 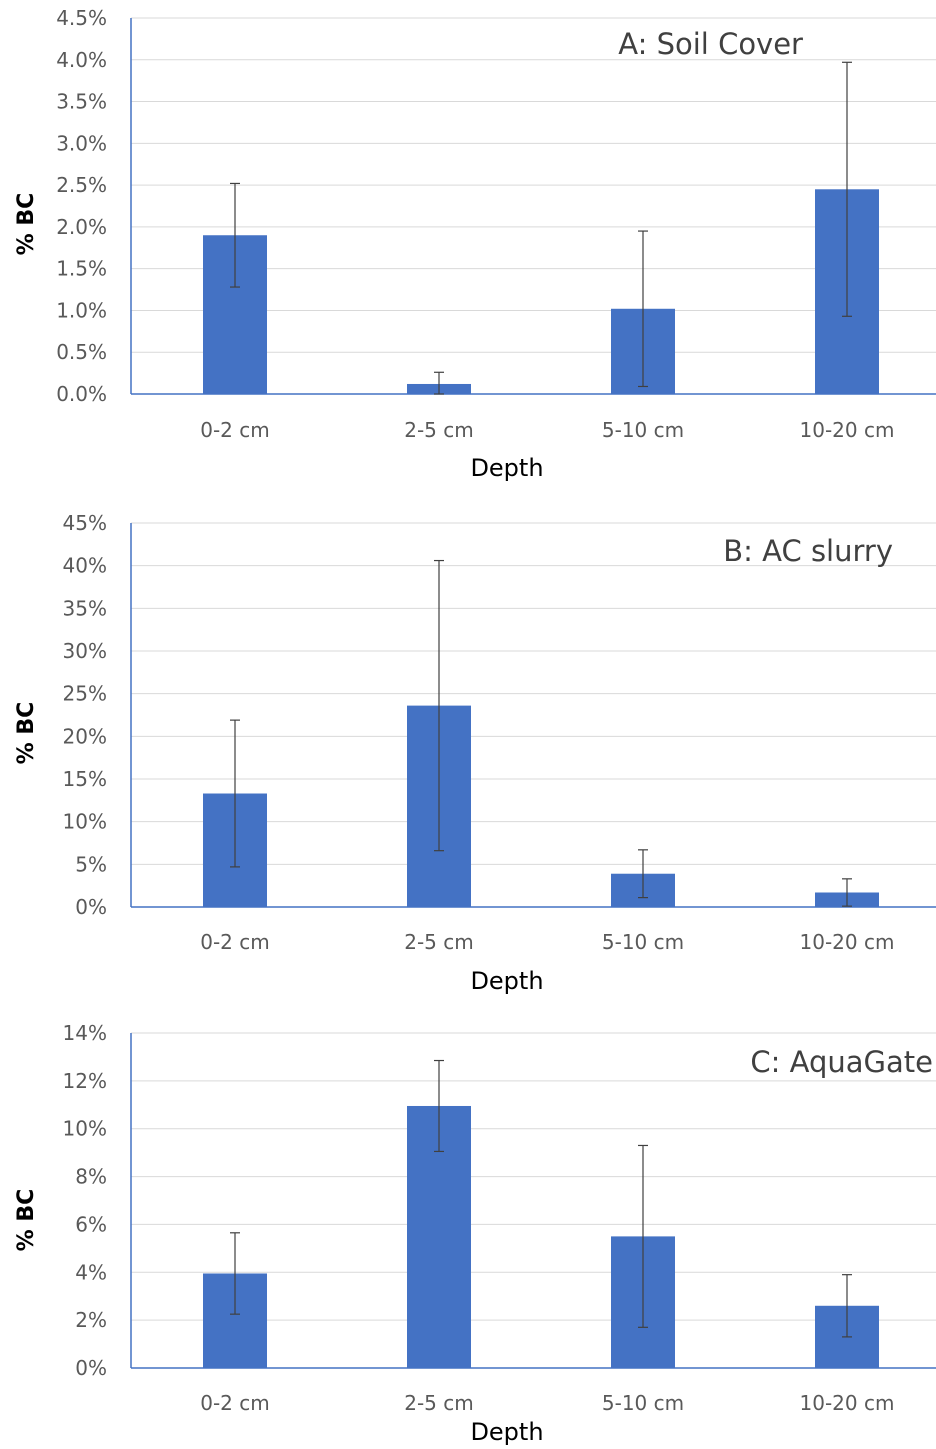 I want to click on y-tick-label: 30%, so click(x=85, y=651).